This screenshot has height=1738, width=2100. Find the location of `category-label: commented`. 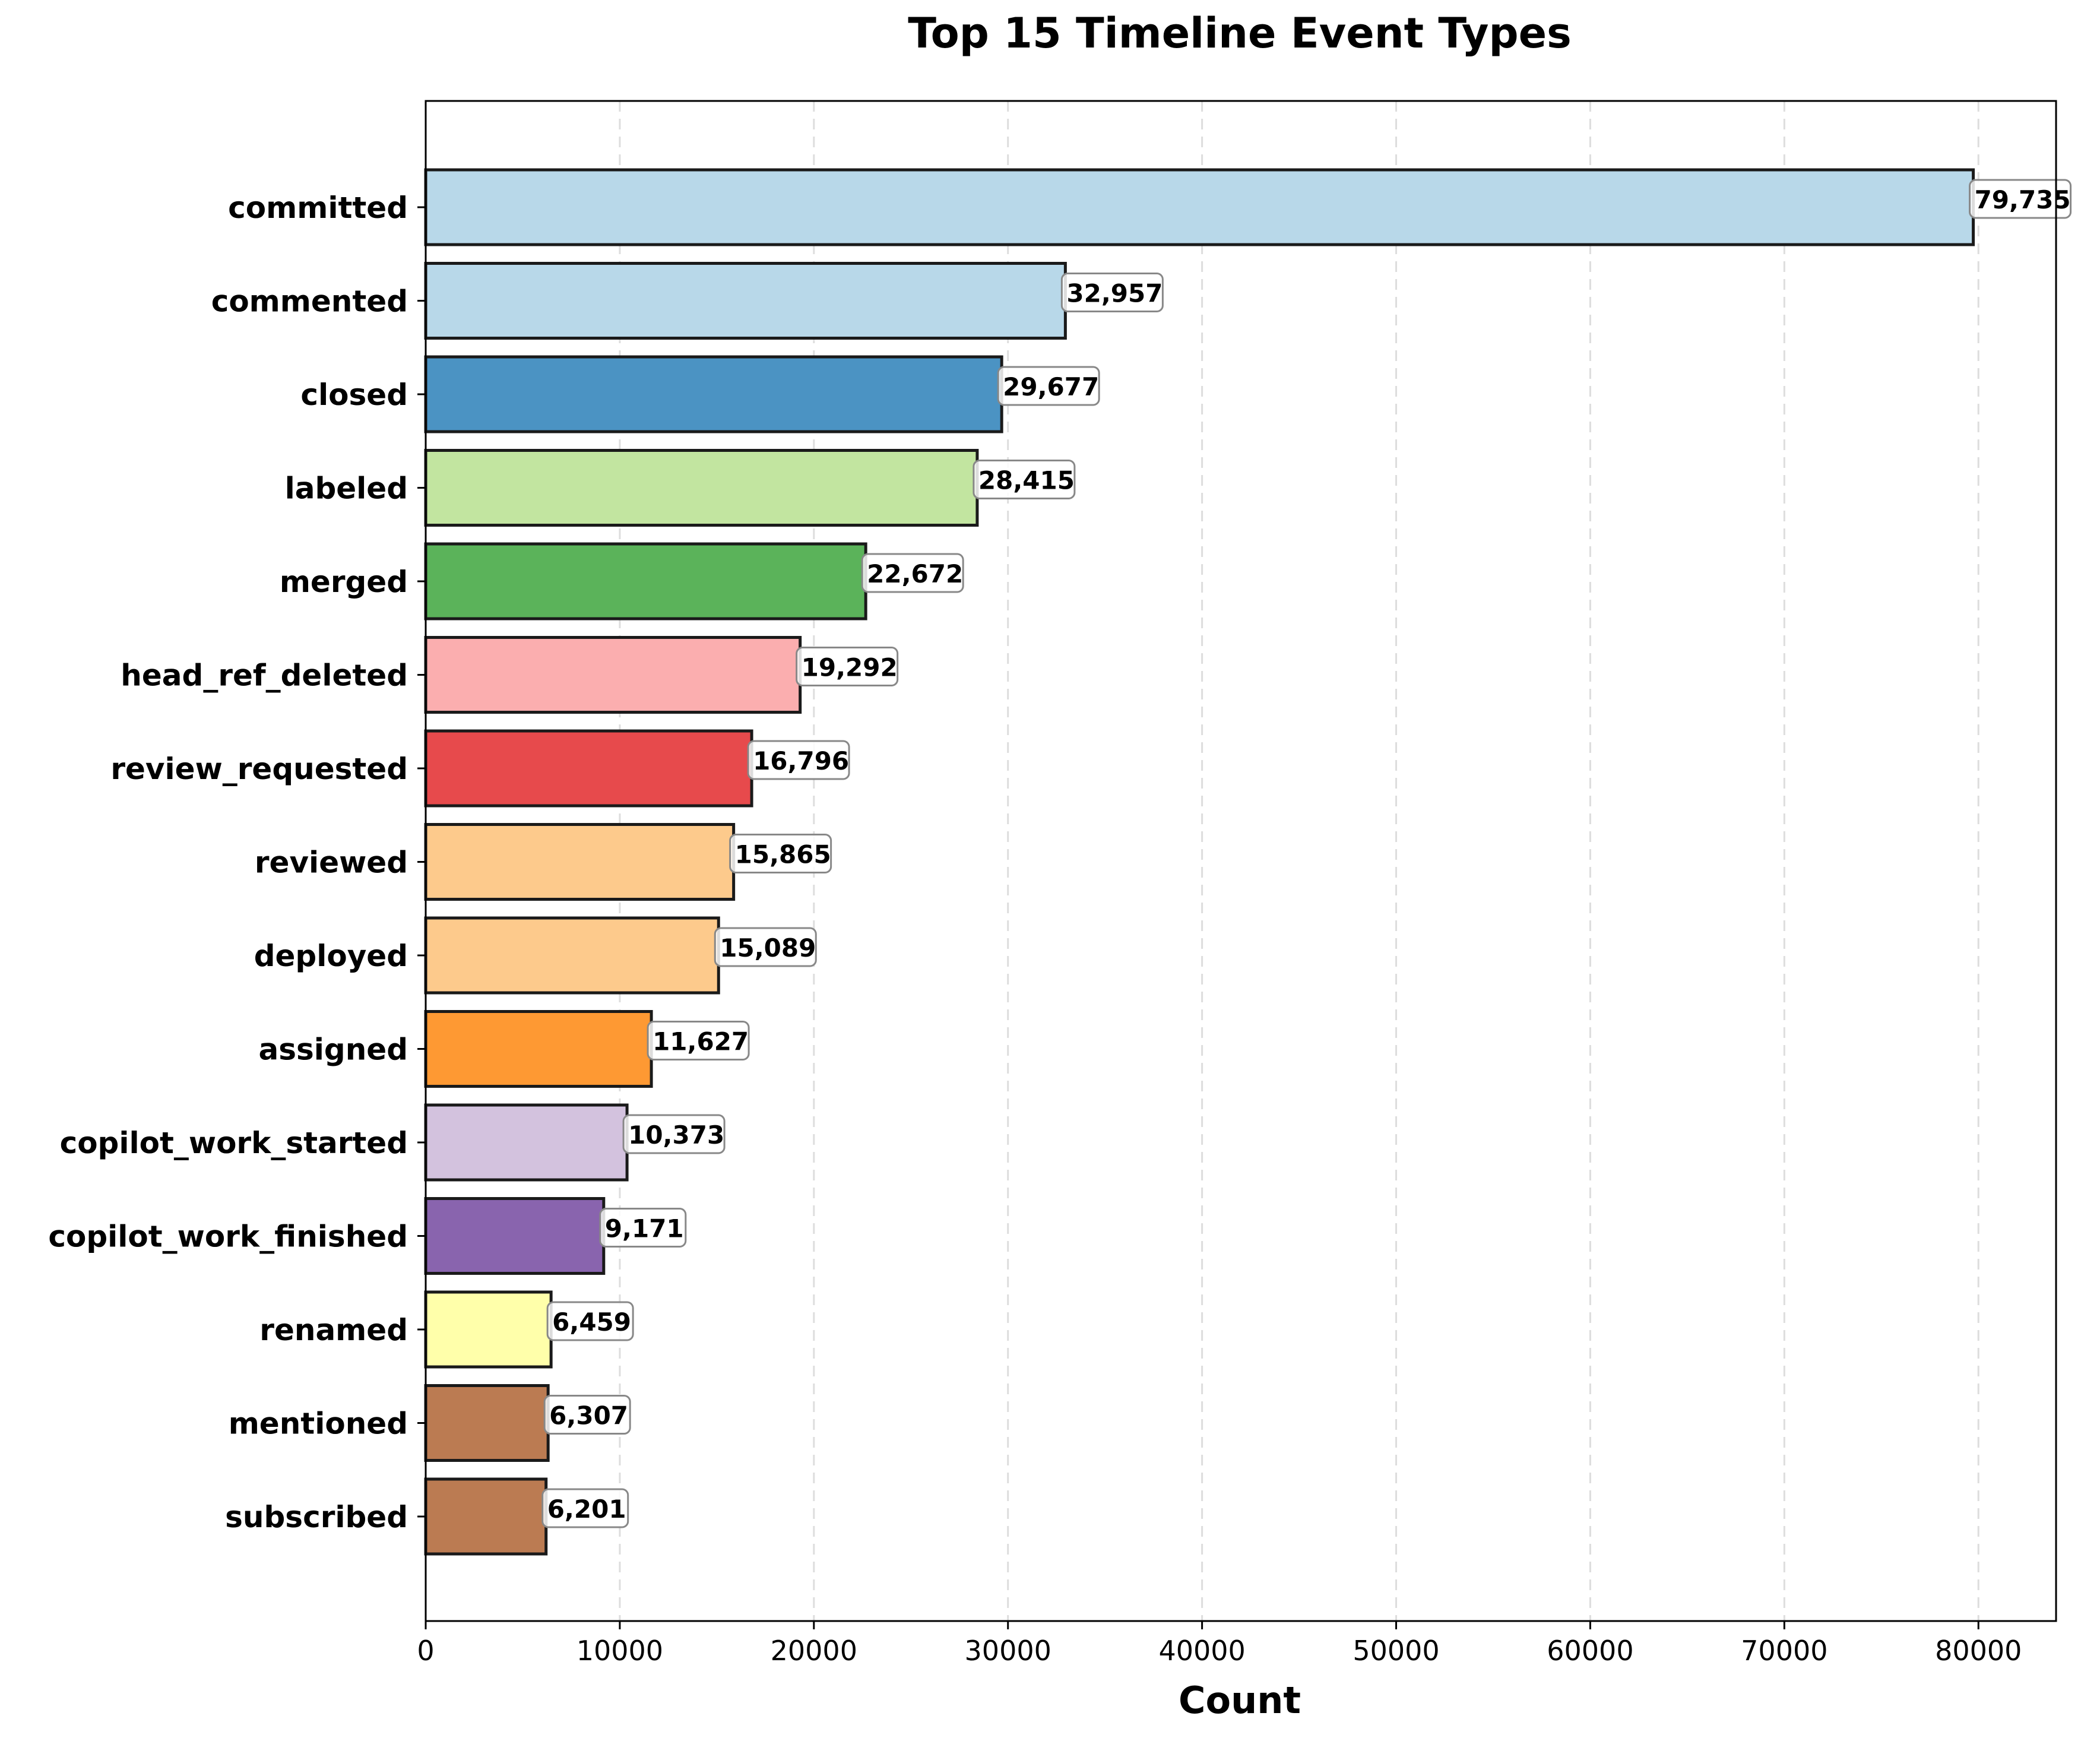

category-label: commented is located at coordinates (309, 301).